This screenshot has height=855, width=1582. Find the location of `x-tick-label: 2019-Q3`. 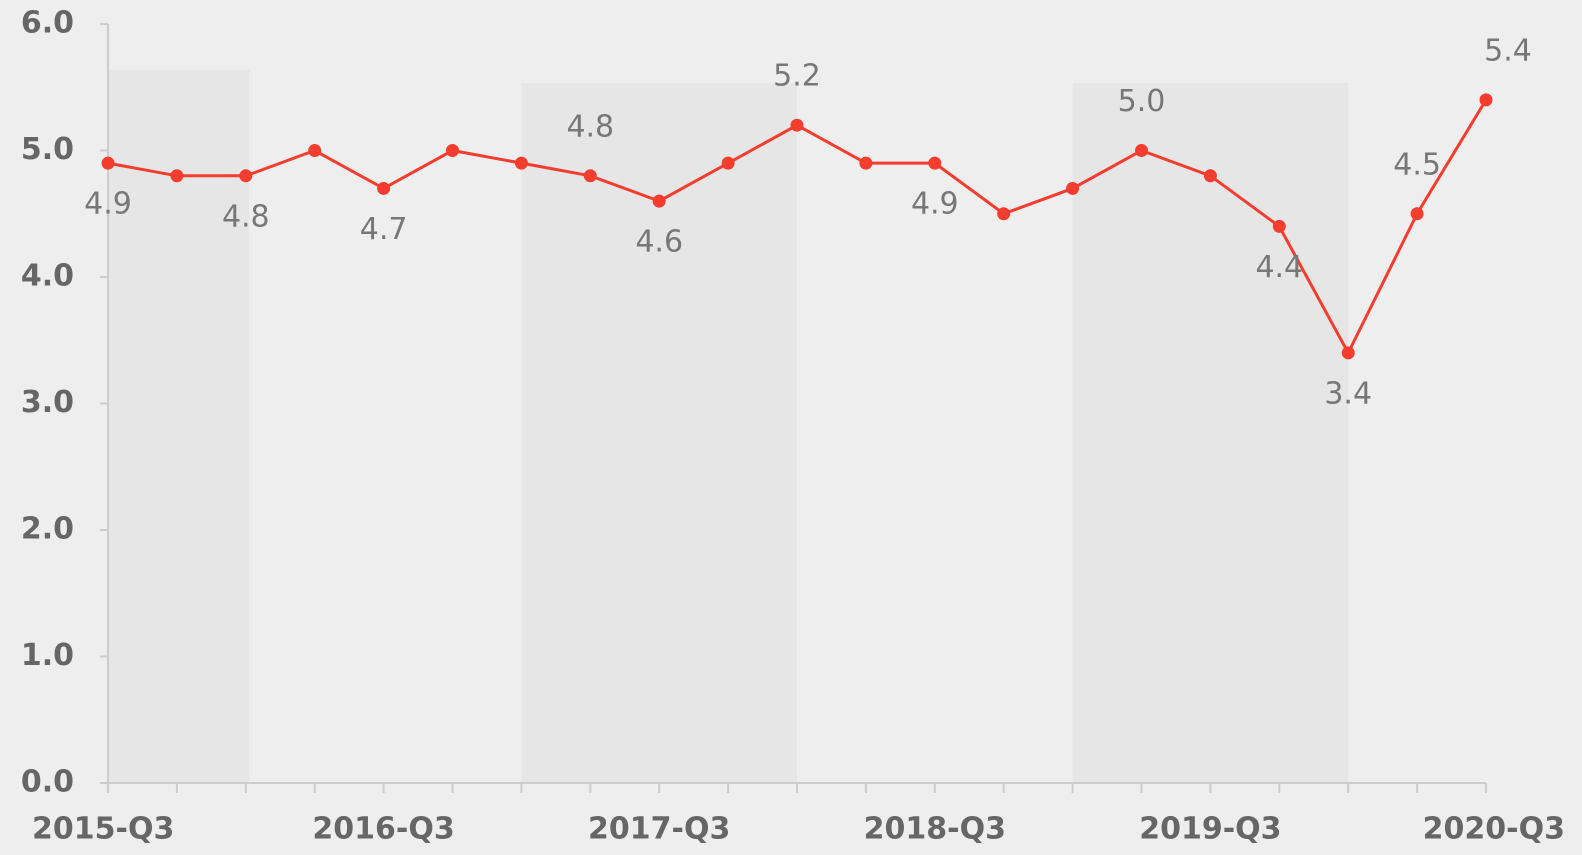

x-tick-label: 2019-Q3 is located at coordinates (1210, 829).